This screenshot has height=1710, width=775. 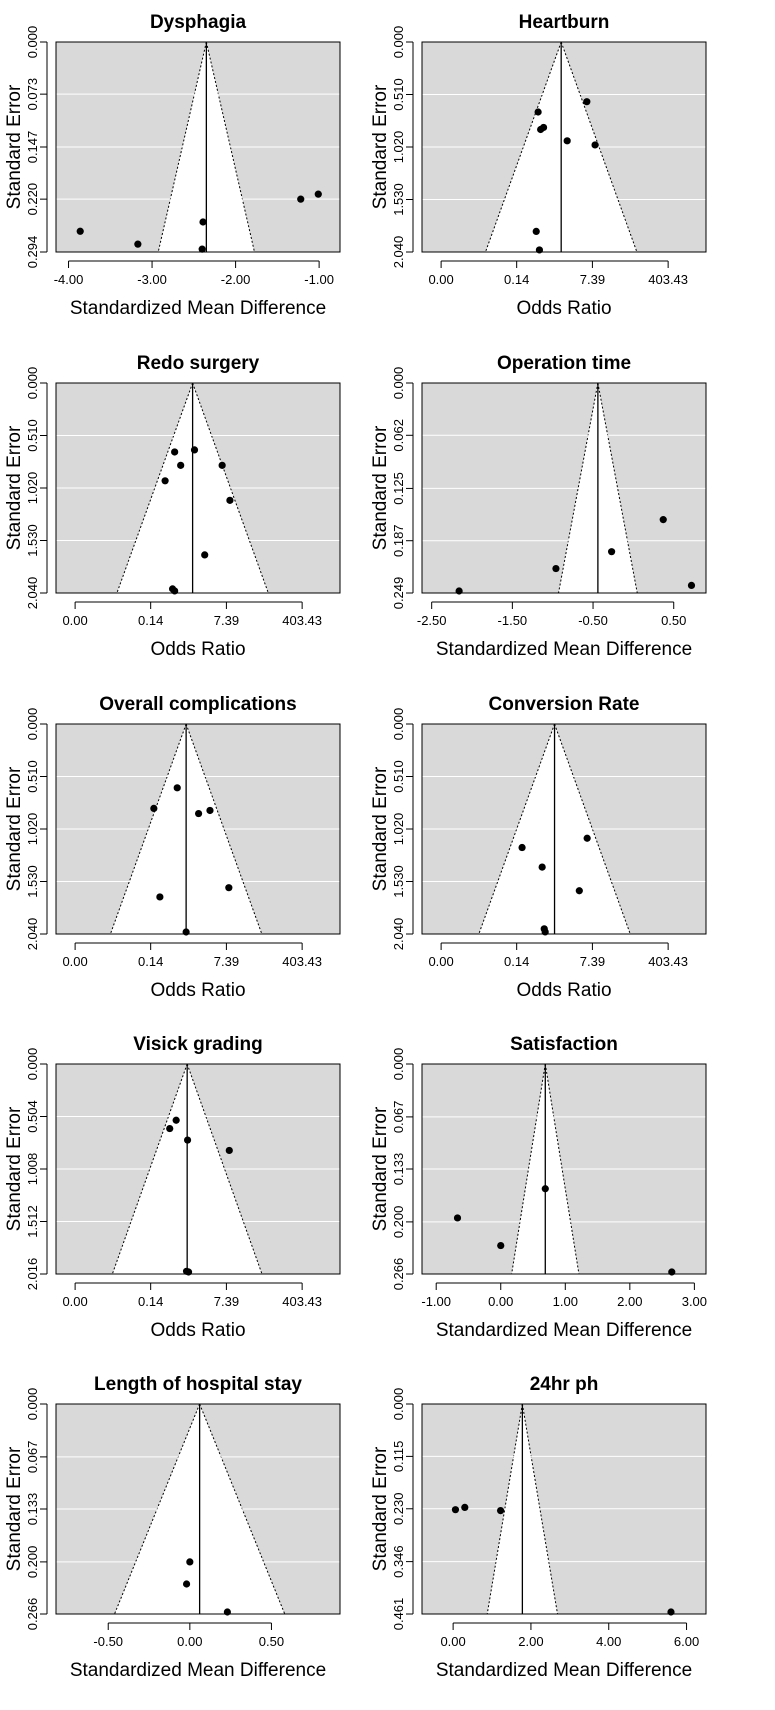 I want to click on chart-title: Overall complications, so click(x=197, y=704).